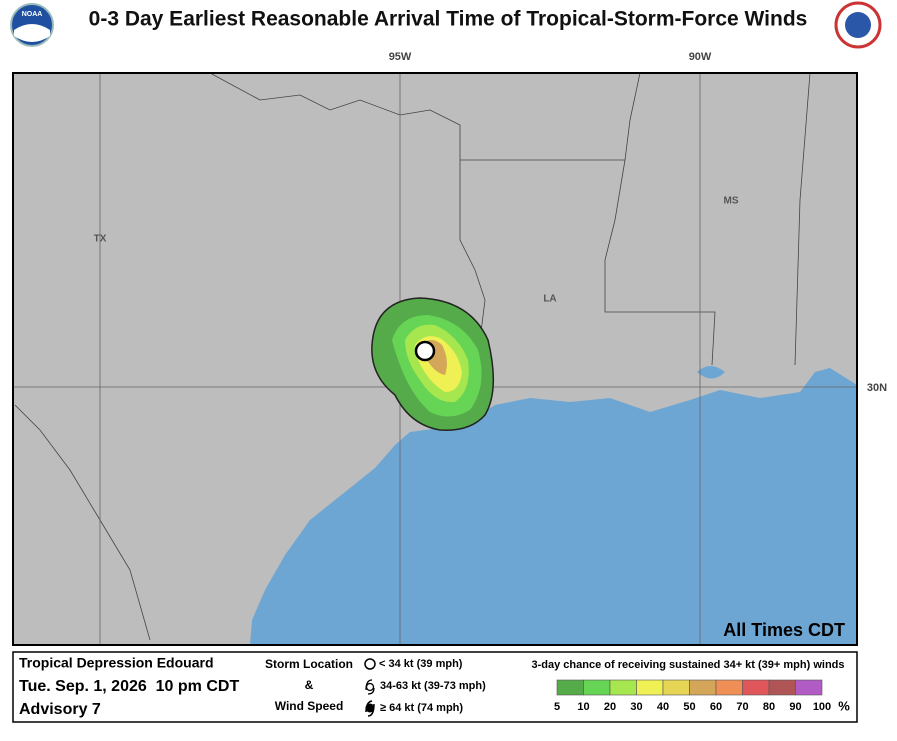 This screenshot has width=897, height=741. I want to click on lat-label: 30N, so click(877, 388).